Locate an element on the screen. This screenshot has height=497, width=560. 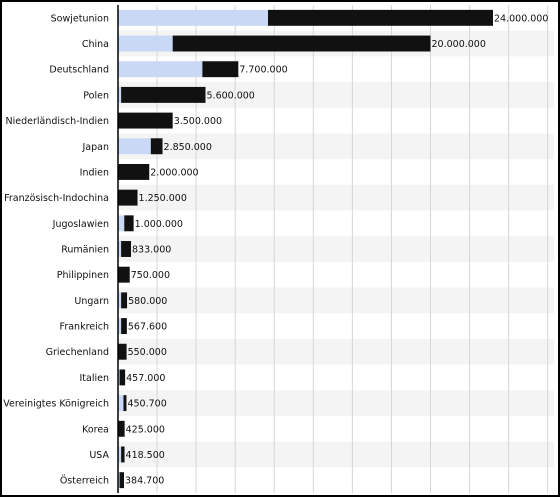
category-label-4: Niederländisch-Indien is located at coordinates (57, 121).